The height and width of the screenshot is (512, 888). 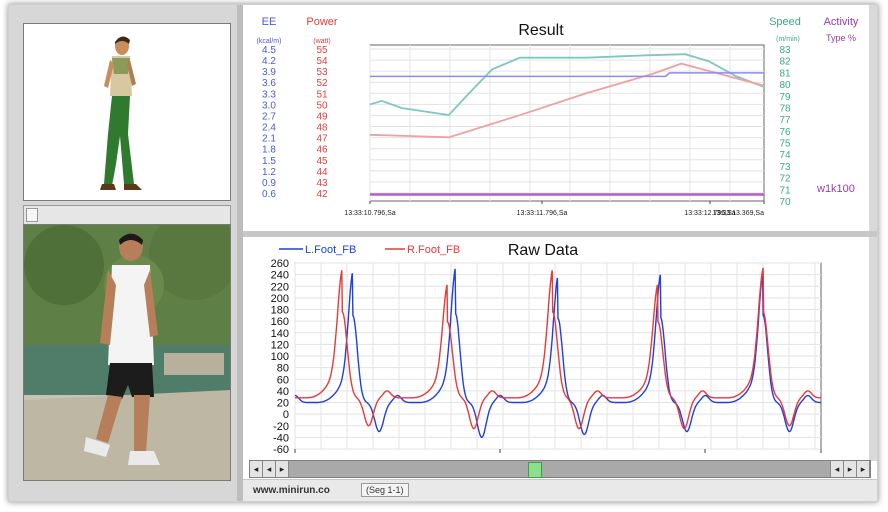 What do you see at coordinates (567, 75) in the screenshot?
I see `ee-series-line` at bounding box center [567, 75].